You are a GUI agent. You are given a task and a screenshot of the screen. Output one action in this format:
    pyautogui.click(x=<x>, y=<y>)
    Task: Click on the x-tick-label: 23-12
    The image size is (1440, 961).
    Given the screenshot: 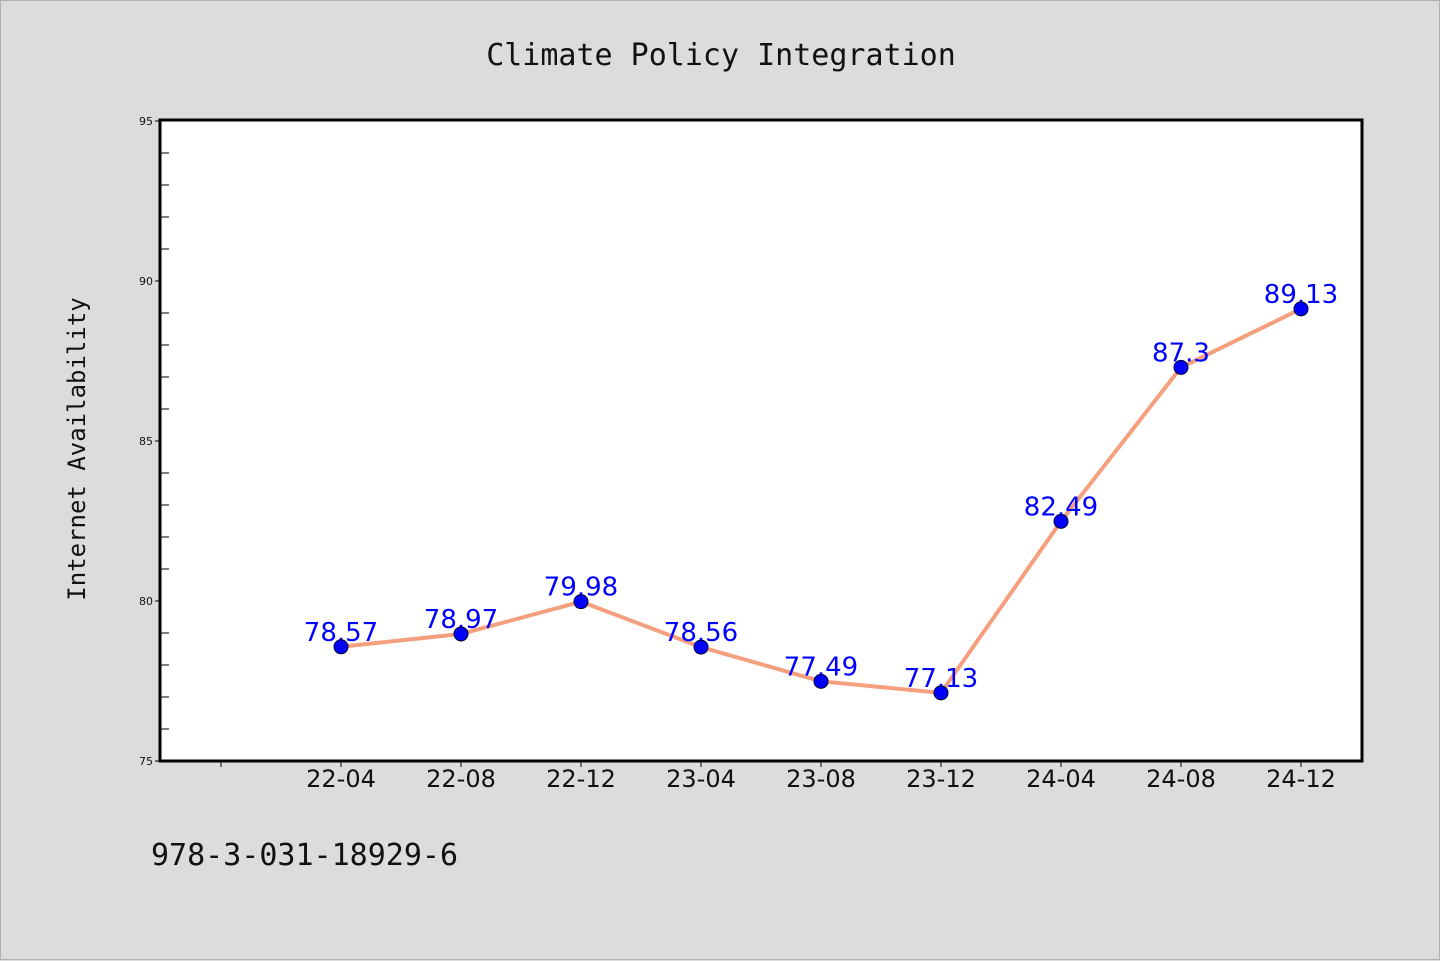 What is the action you would take?
    pyautogui.click(x=941, y=779)
    